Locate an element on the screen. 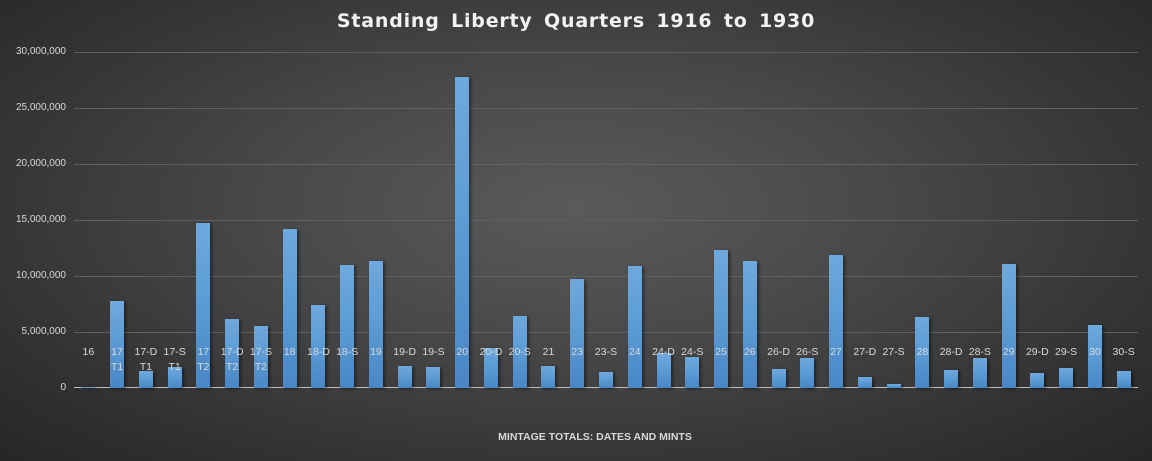 The width and height of the screenshot is (1152, 461). x-tick-label: 20 is located at coordinates (462, 352).